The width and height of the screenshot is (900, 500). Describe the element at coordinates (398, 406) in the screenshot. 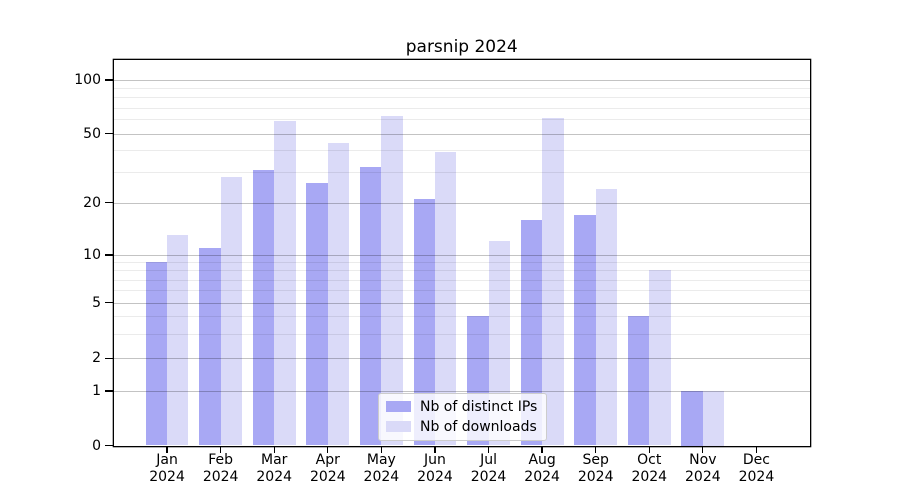

I see `legend-swatch-distinct-ips` at that location.